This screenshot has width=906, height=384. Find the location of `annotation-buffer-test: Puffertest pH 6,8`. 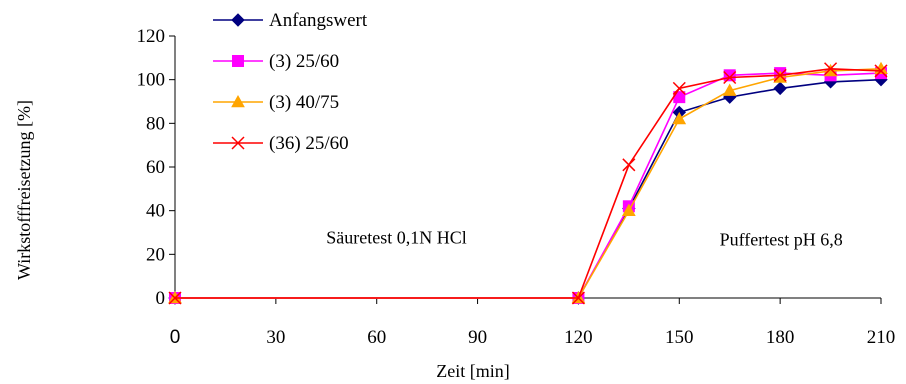

annotation-buffer-test: Puffertest pH 6,8 is located at coordinates (781, 240).